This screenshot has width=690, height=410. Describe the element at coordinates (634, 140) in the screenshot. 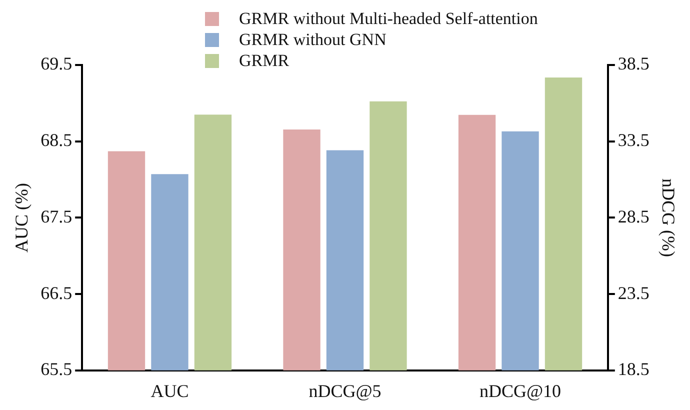

I see `y2-tick-label: 33.5` at that location.